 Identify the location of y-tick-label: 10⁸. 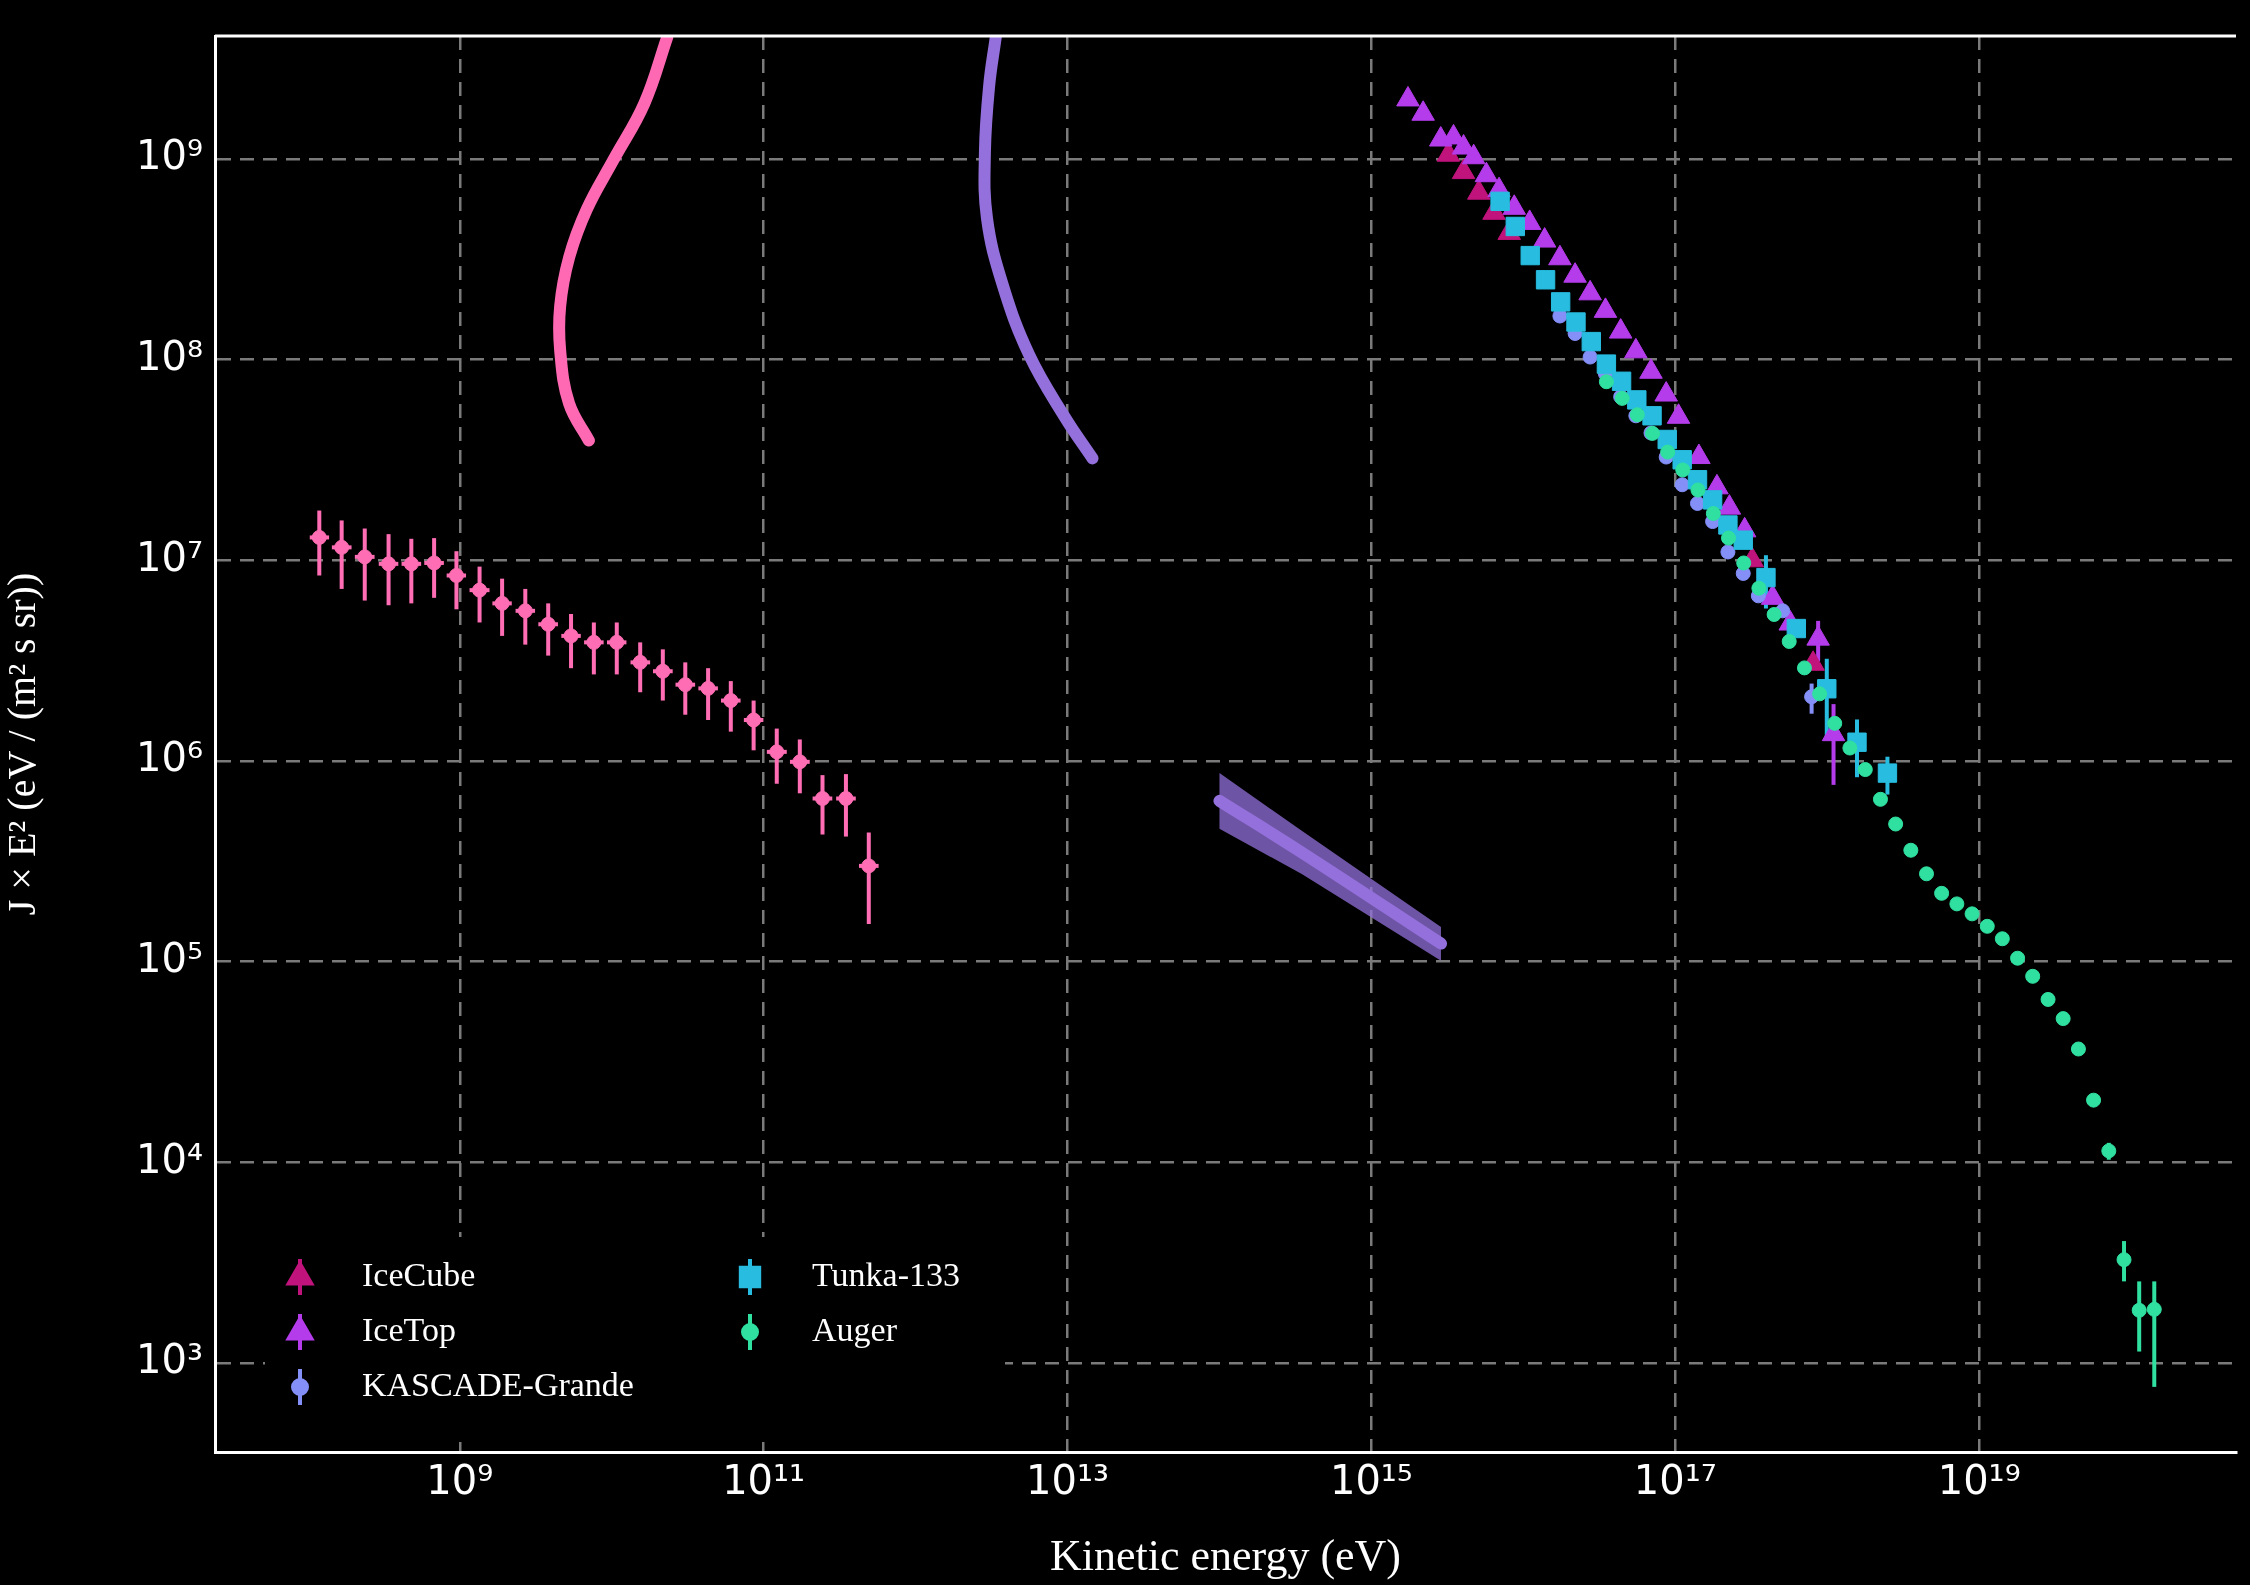
(169, 356).